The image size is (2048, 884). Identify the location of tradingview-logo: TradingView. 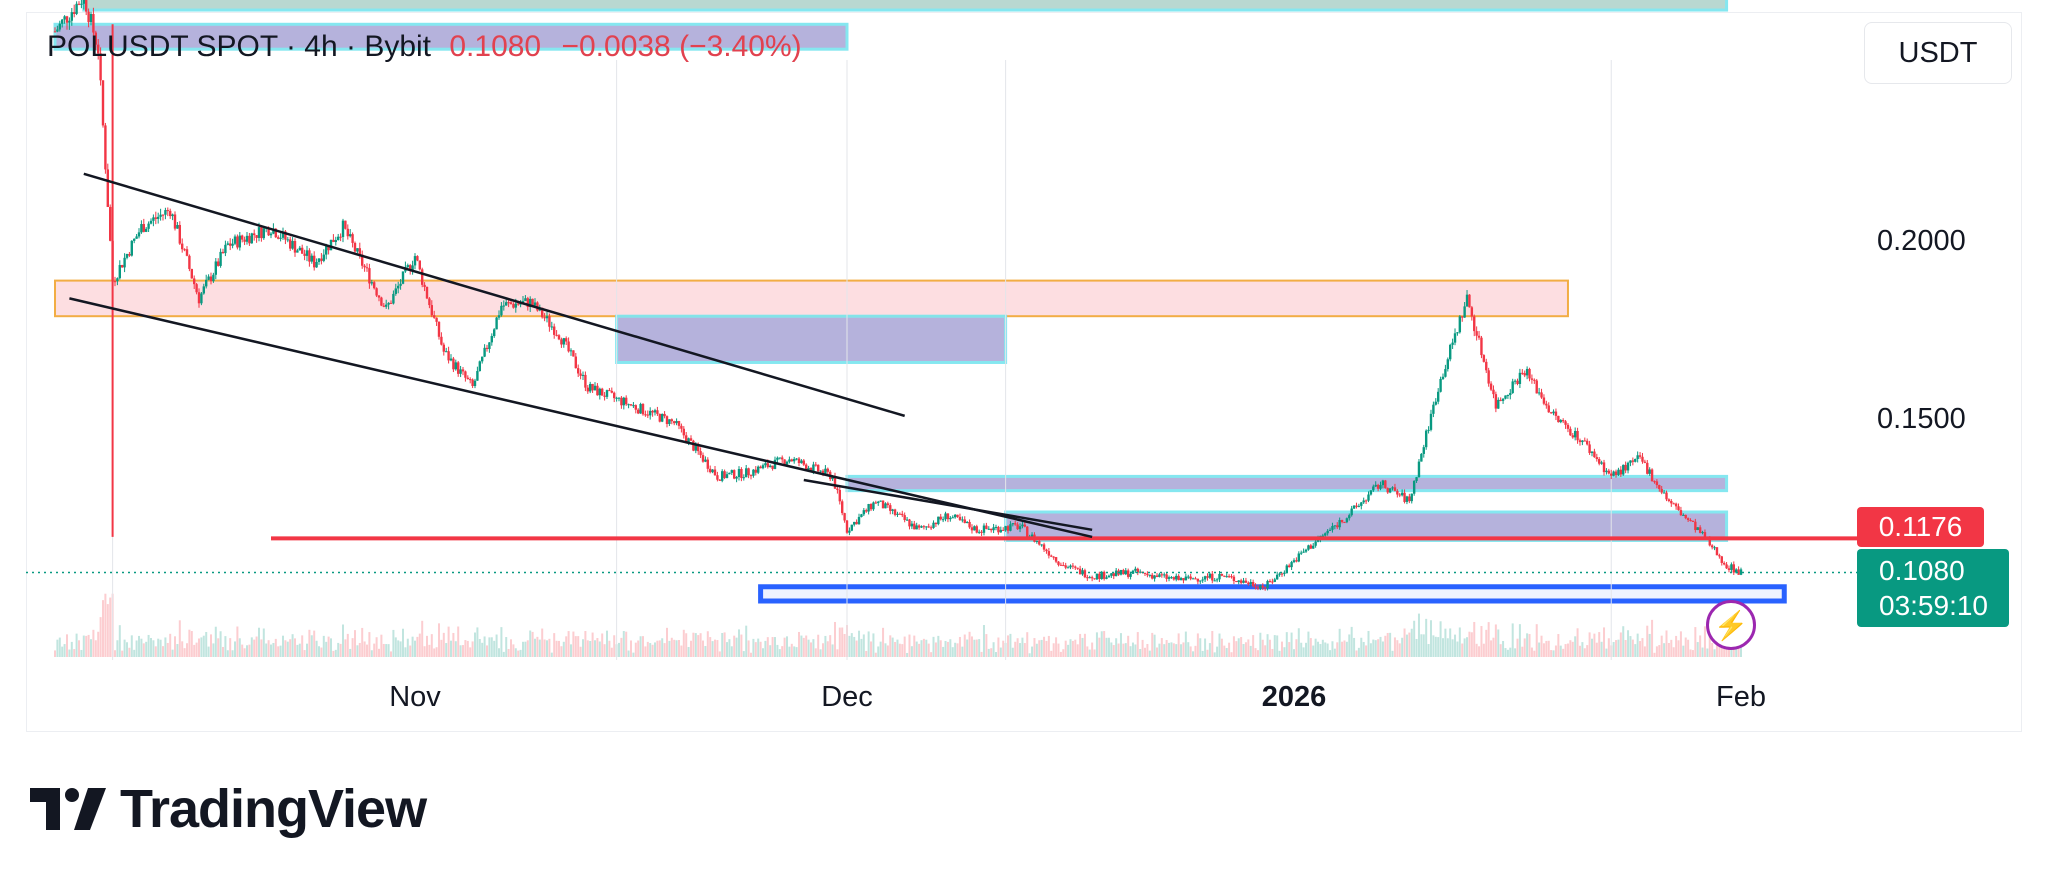
(228, 809).